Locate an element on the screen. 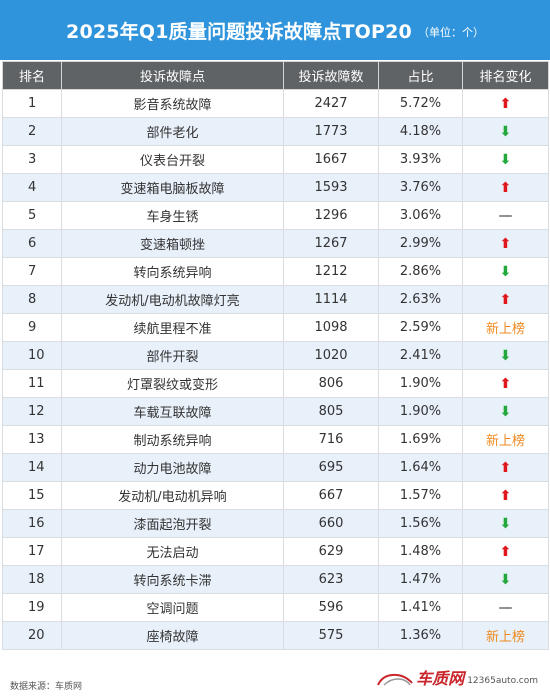 Image resolution: width=550 pixels, height=700 pixels. count-cell: 1098 is located at coordinates (331, 327).